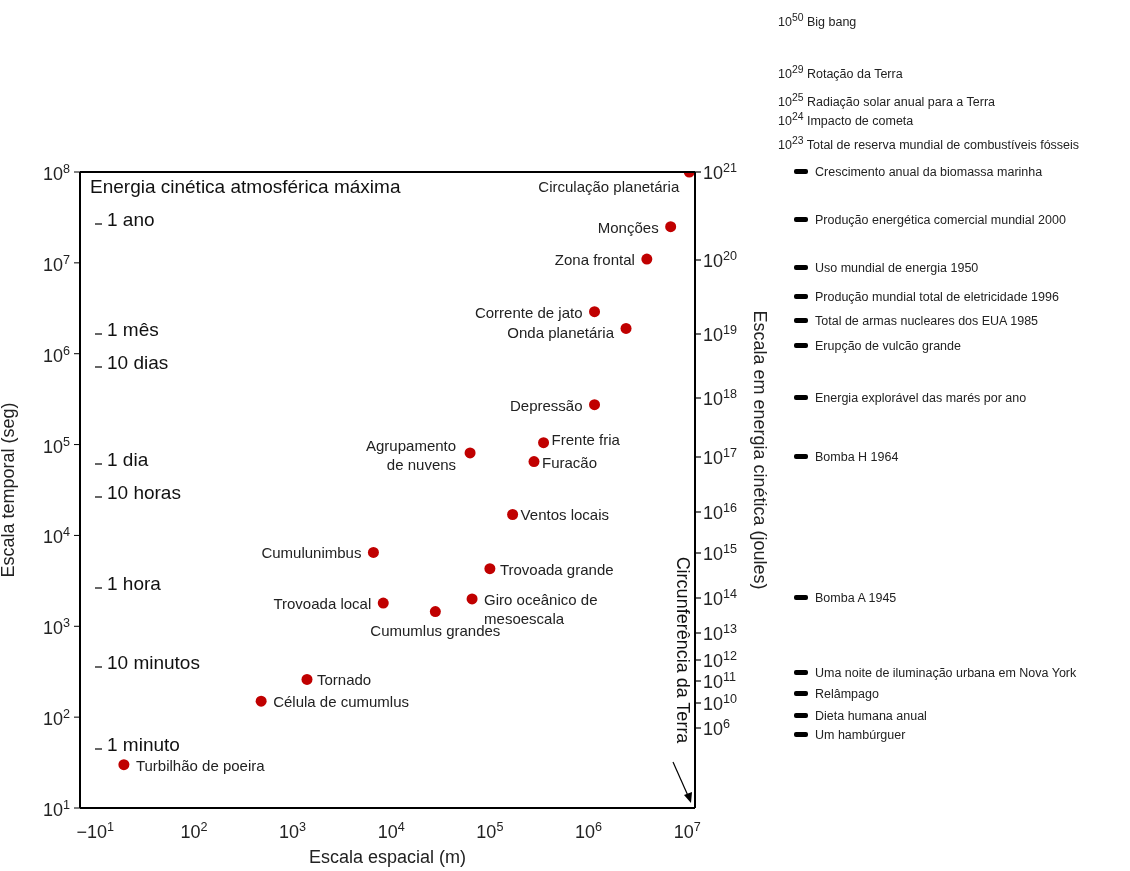 The height and width of the screenshot is (871, 1130). I want to click on text: Crescimento anual da biomassa marinha, so click(929, 172).